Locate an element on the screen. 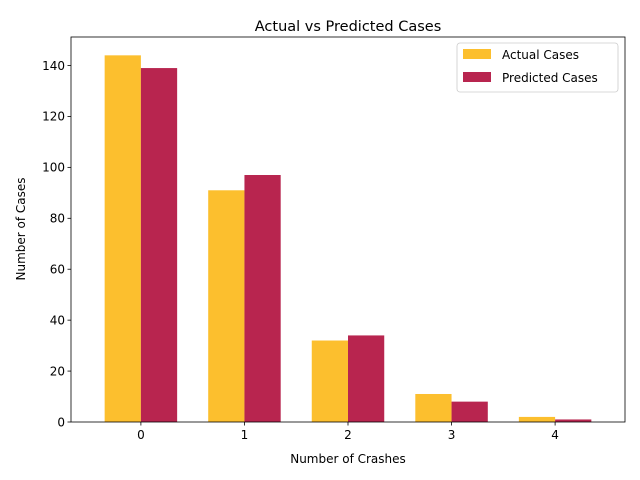 This screenshot has width=640, height=480. x-tick-label: 0 is located at coordinates (141, 435).